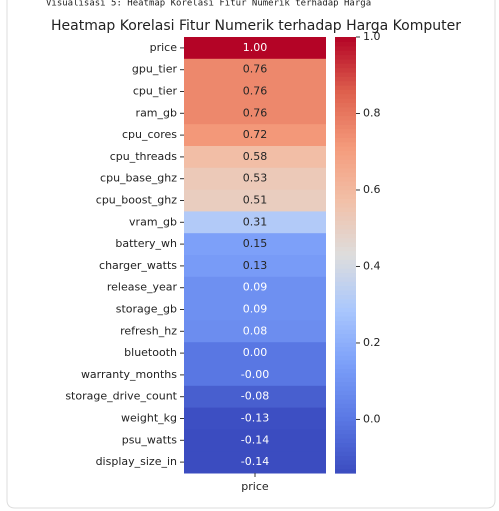 Image resolution: width=499 pixels, height=511 pixels. What do you see at coordinates (372, 189) in the screenshot?
I see `colorbar-tick-label: 0.6` at bounding box center [372, 189].